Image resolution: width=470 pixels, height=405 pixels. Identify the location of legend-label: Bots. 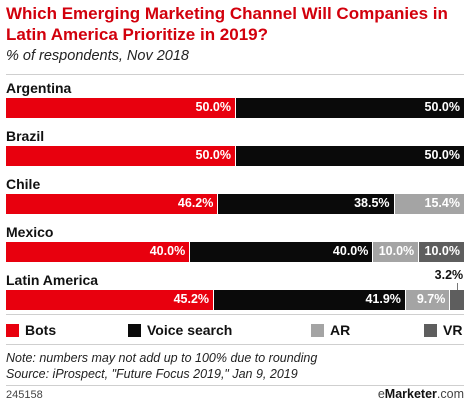
(41, 330).